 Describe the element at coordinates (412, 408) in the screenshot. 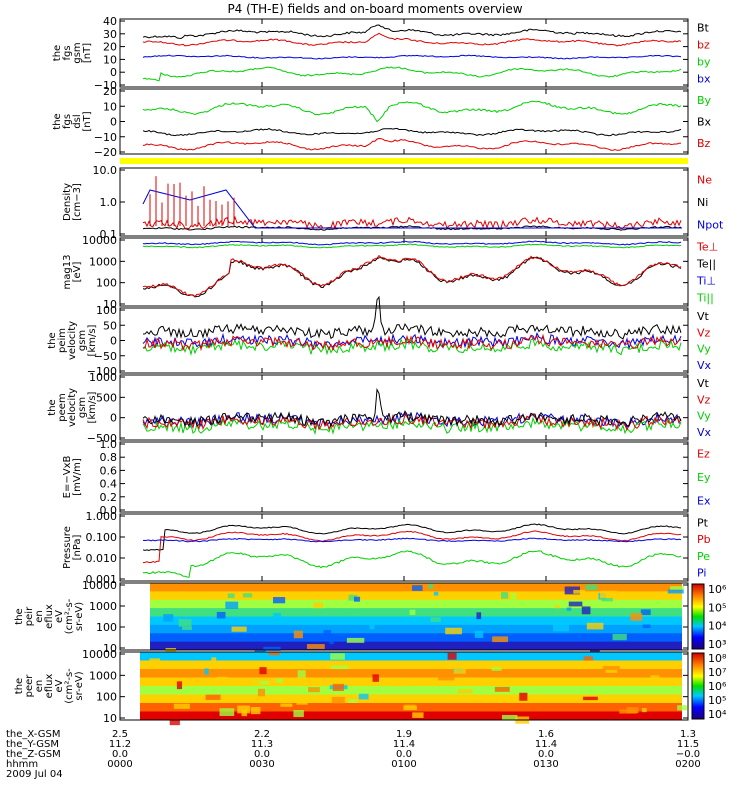

I see `series-Vt` at that location.